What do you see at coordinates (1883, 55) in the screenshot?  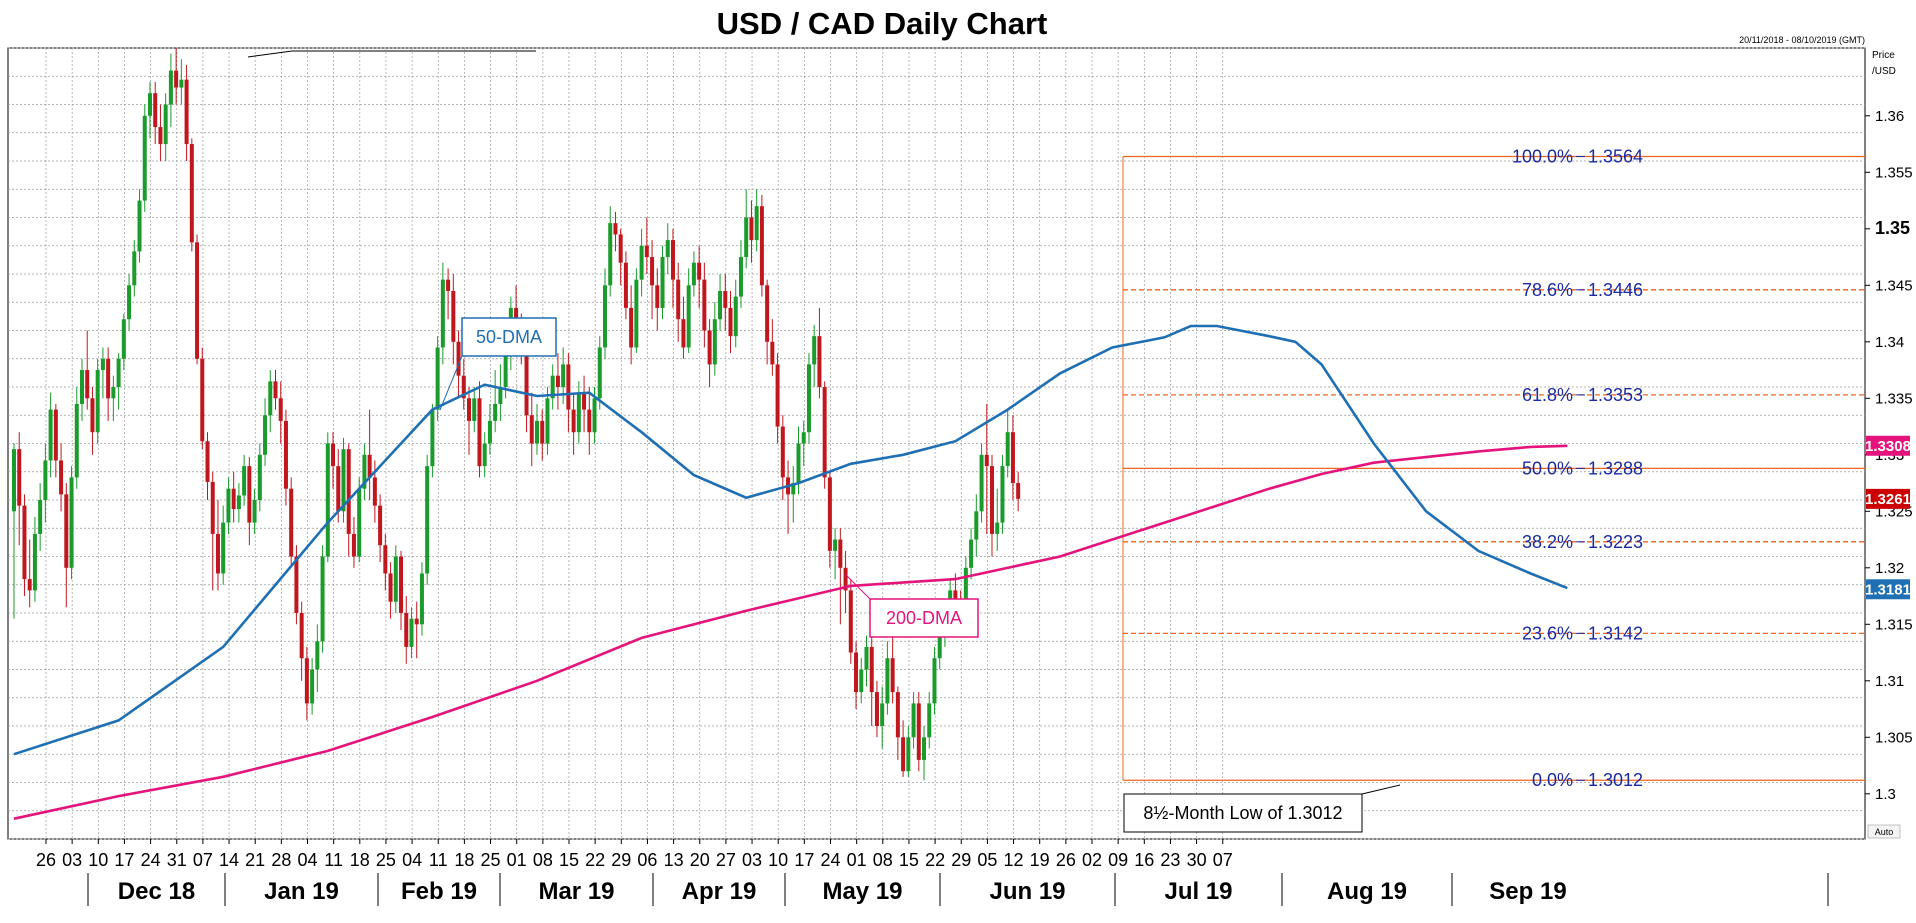 I see `price-unit-label-1: Price` at bounding box center [1883, 55].